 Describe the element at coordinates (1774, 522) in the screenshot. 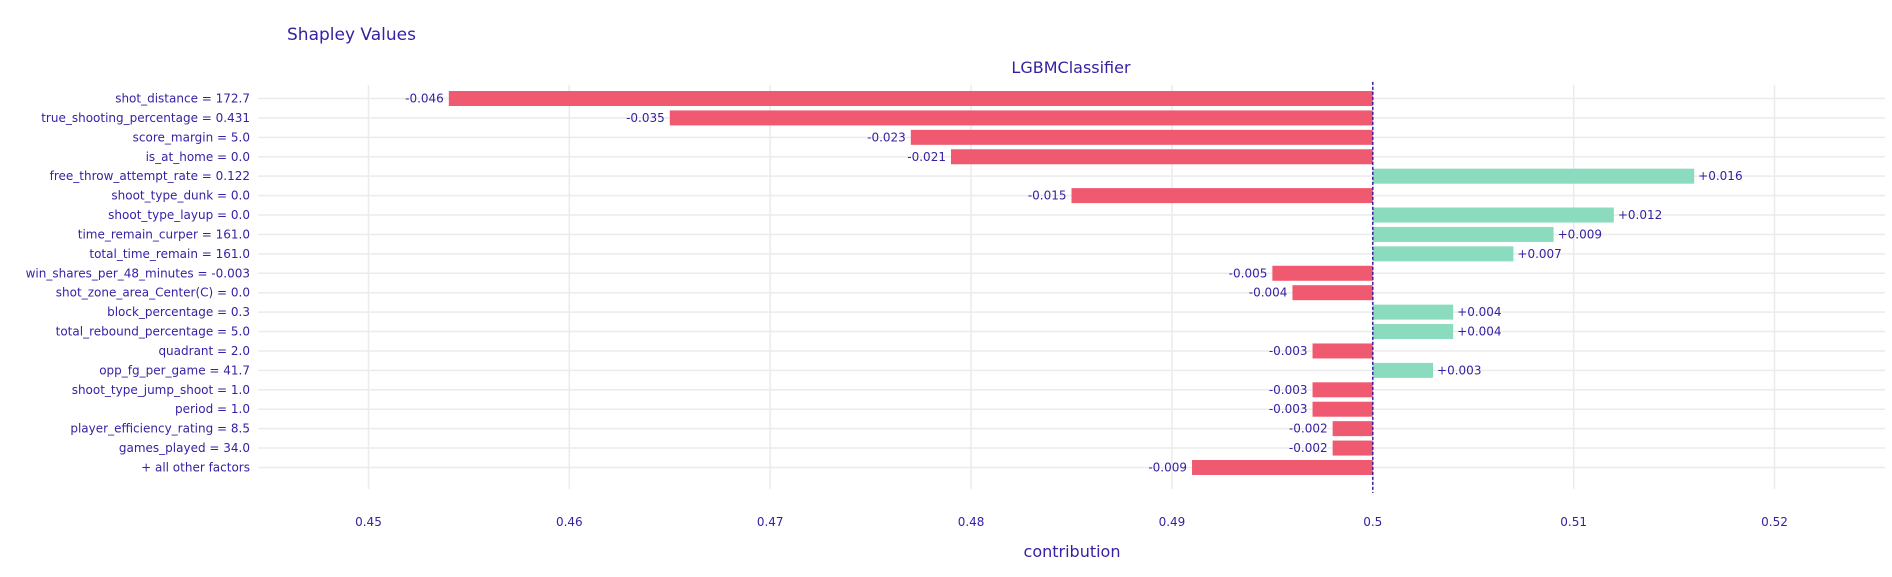

I see `x-tick-label: 0.52` at that location.